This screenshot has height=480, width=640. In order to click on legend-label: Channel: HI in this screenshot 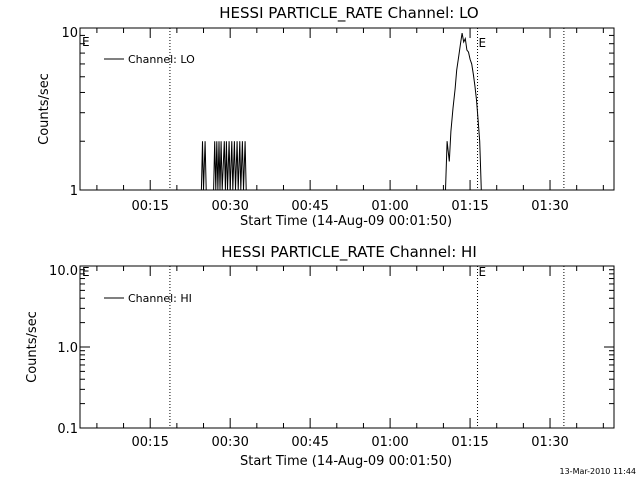, I will do `click(160, 298)`.